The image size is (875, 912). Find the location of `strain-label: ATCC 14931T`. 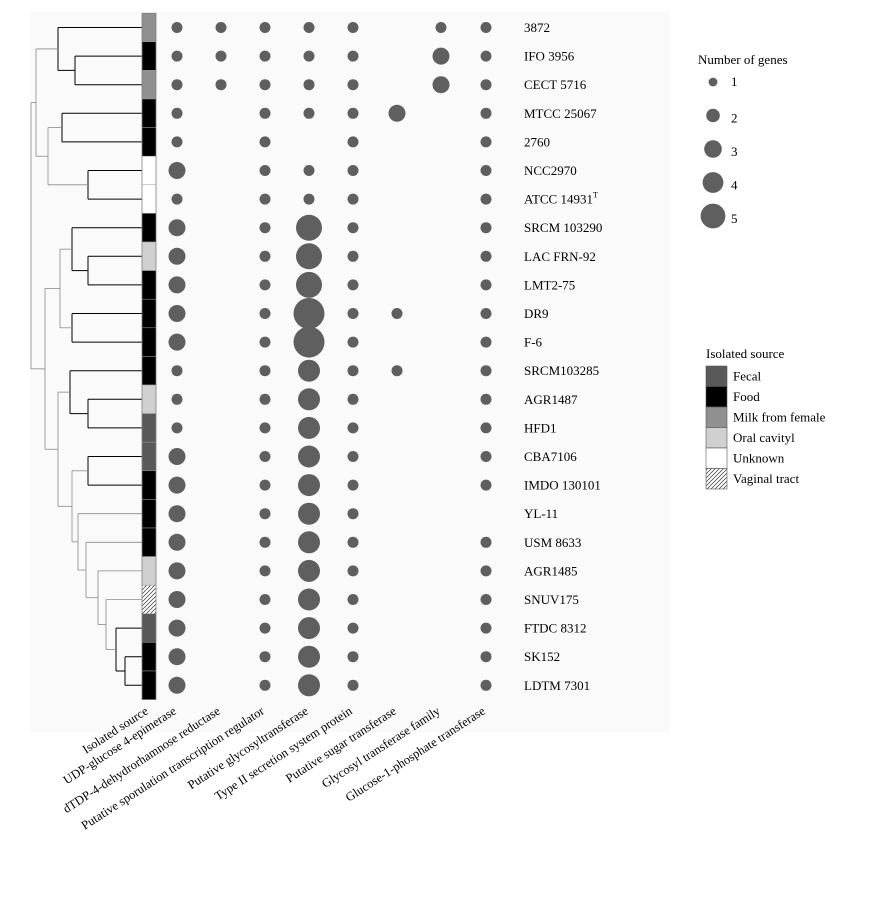

strain-label: ATCC 14931T is located at coordinates (561, 199).